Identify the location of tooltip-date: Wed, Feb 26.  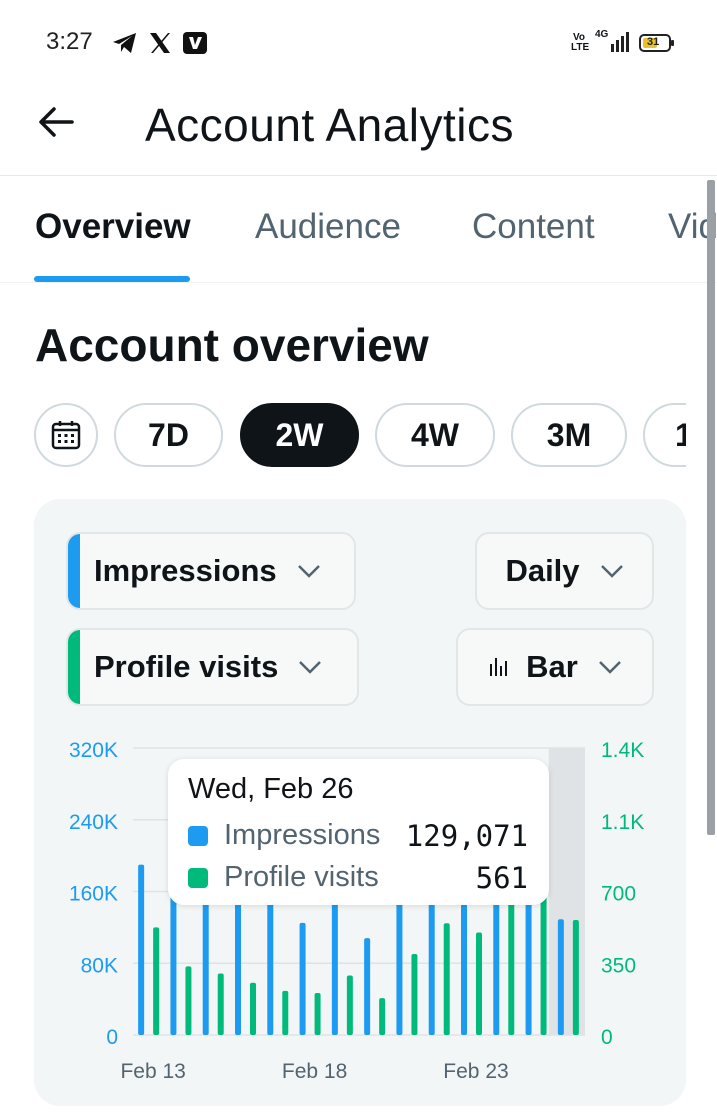
(271, 789).